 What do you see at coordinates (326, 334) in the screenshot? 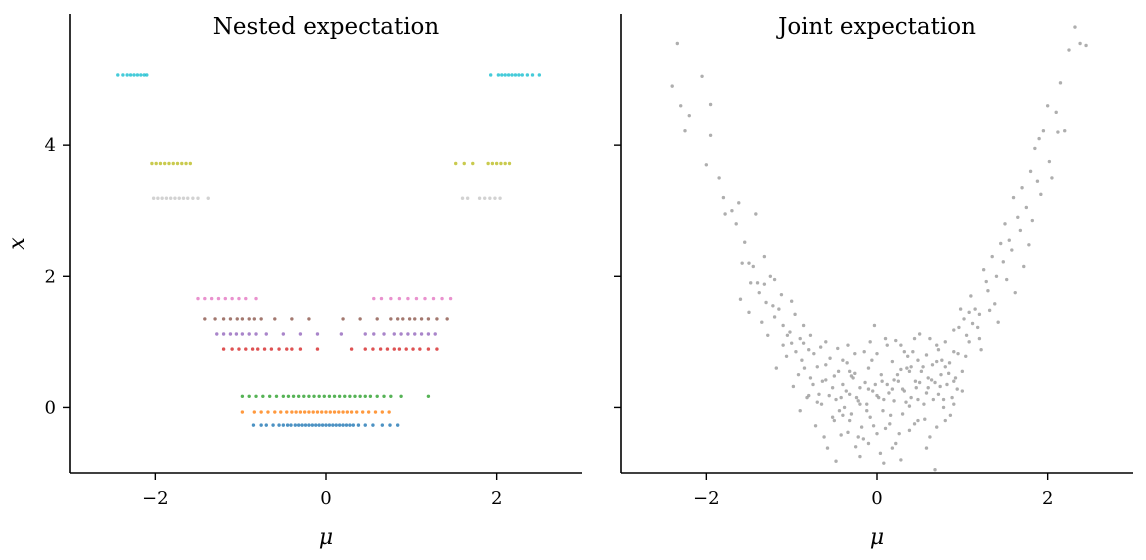
I see `series-4-points` at bounding box center [326, 334].